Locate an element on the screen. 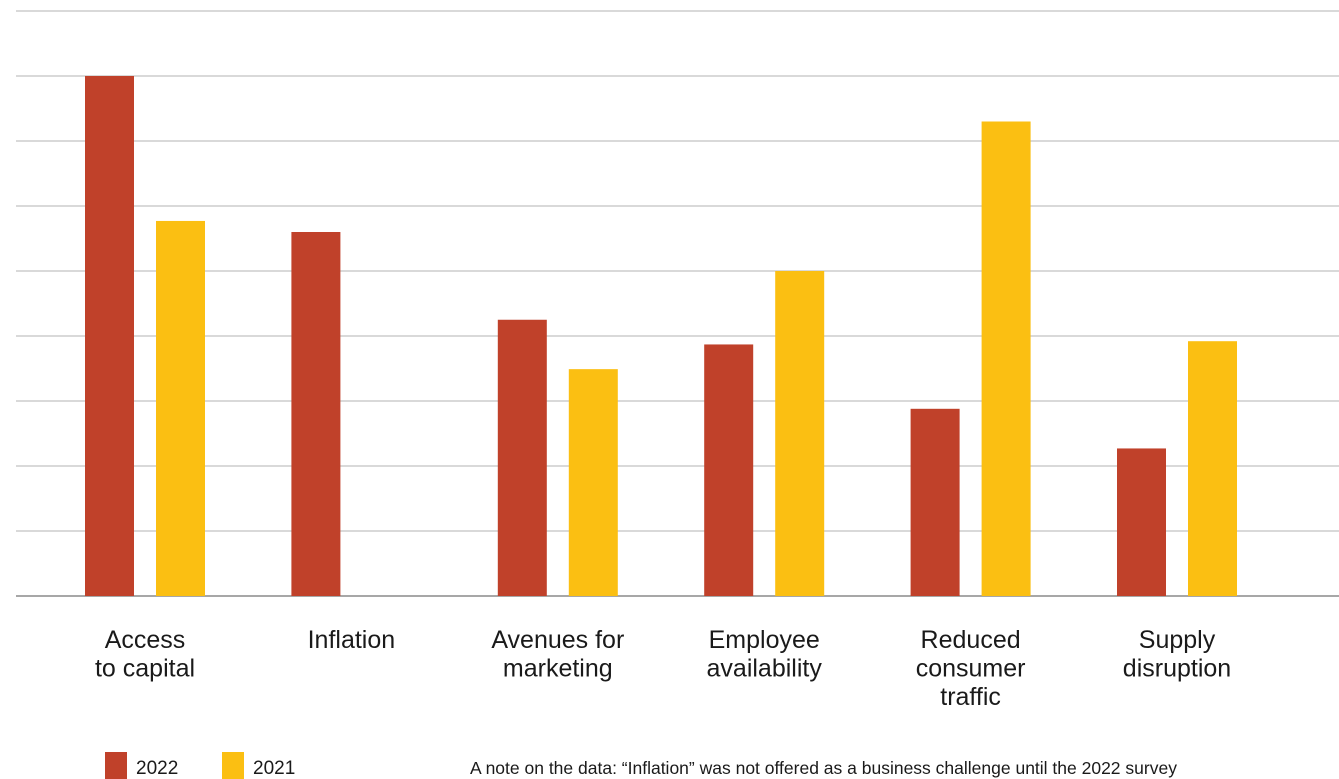 This screenshot has width=1339, height=779. category-label: Inflation is located at coordinates (352, 640).